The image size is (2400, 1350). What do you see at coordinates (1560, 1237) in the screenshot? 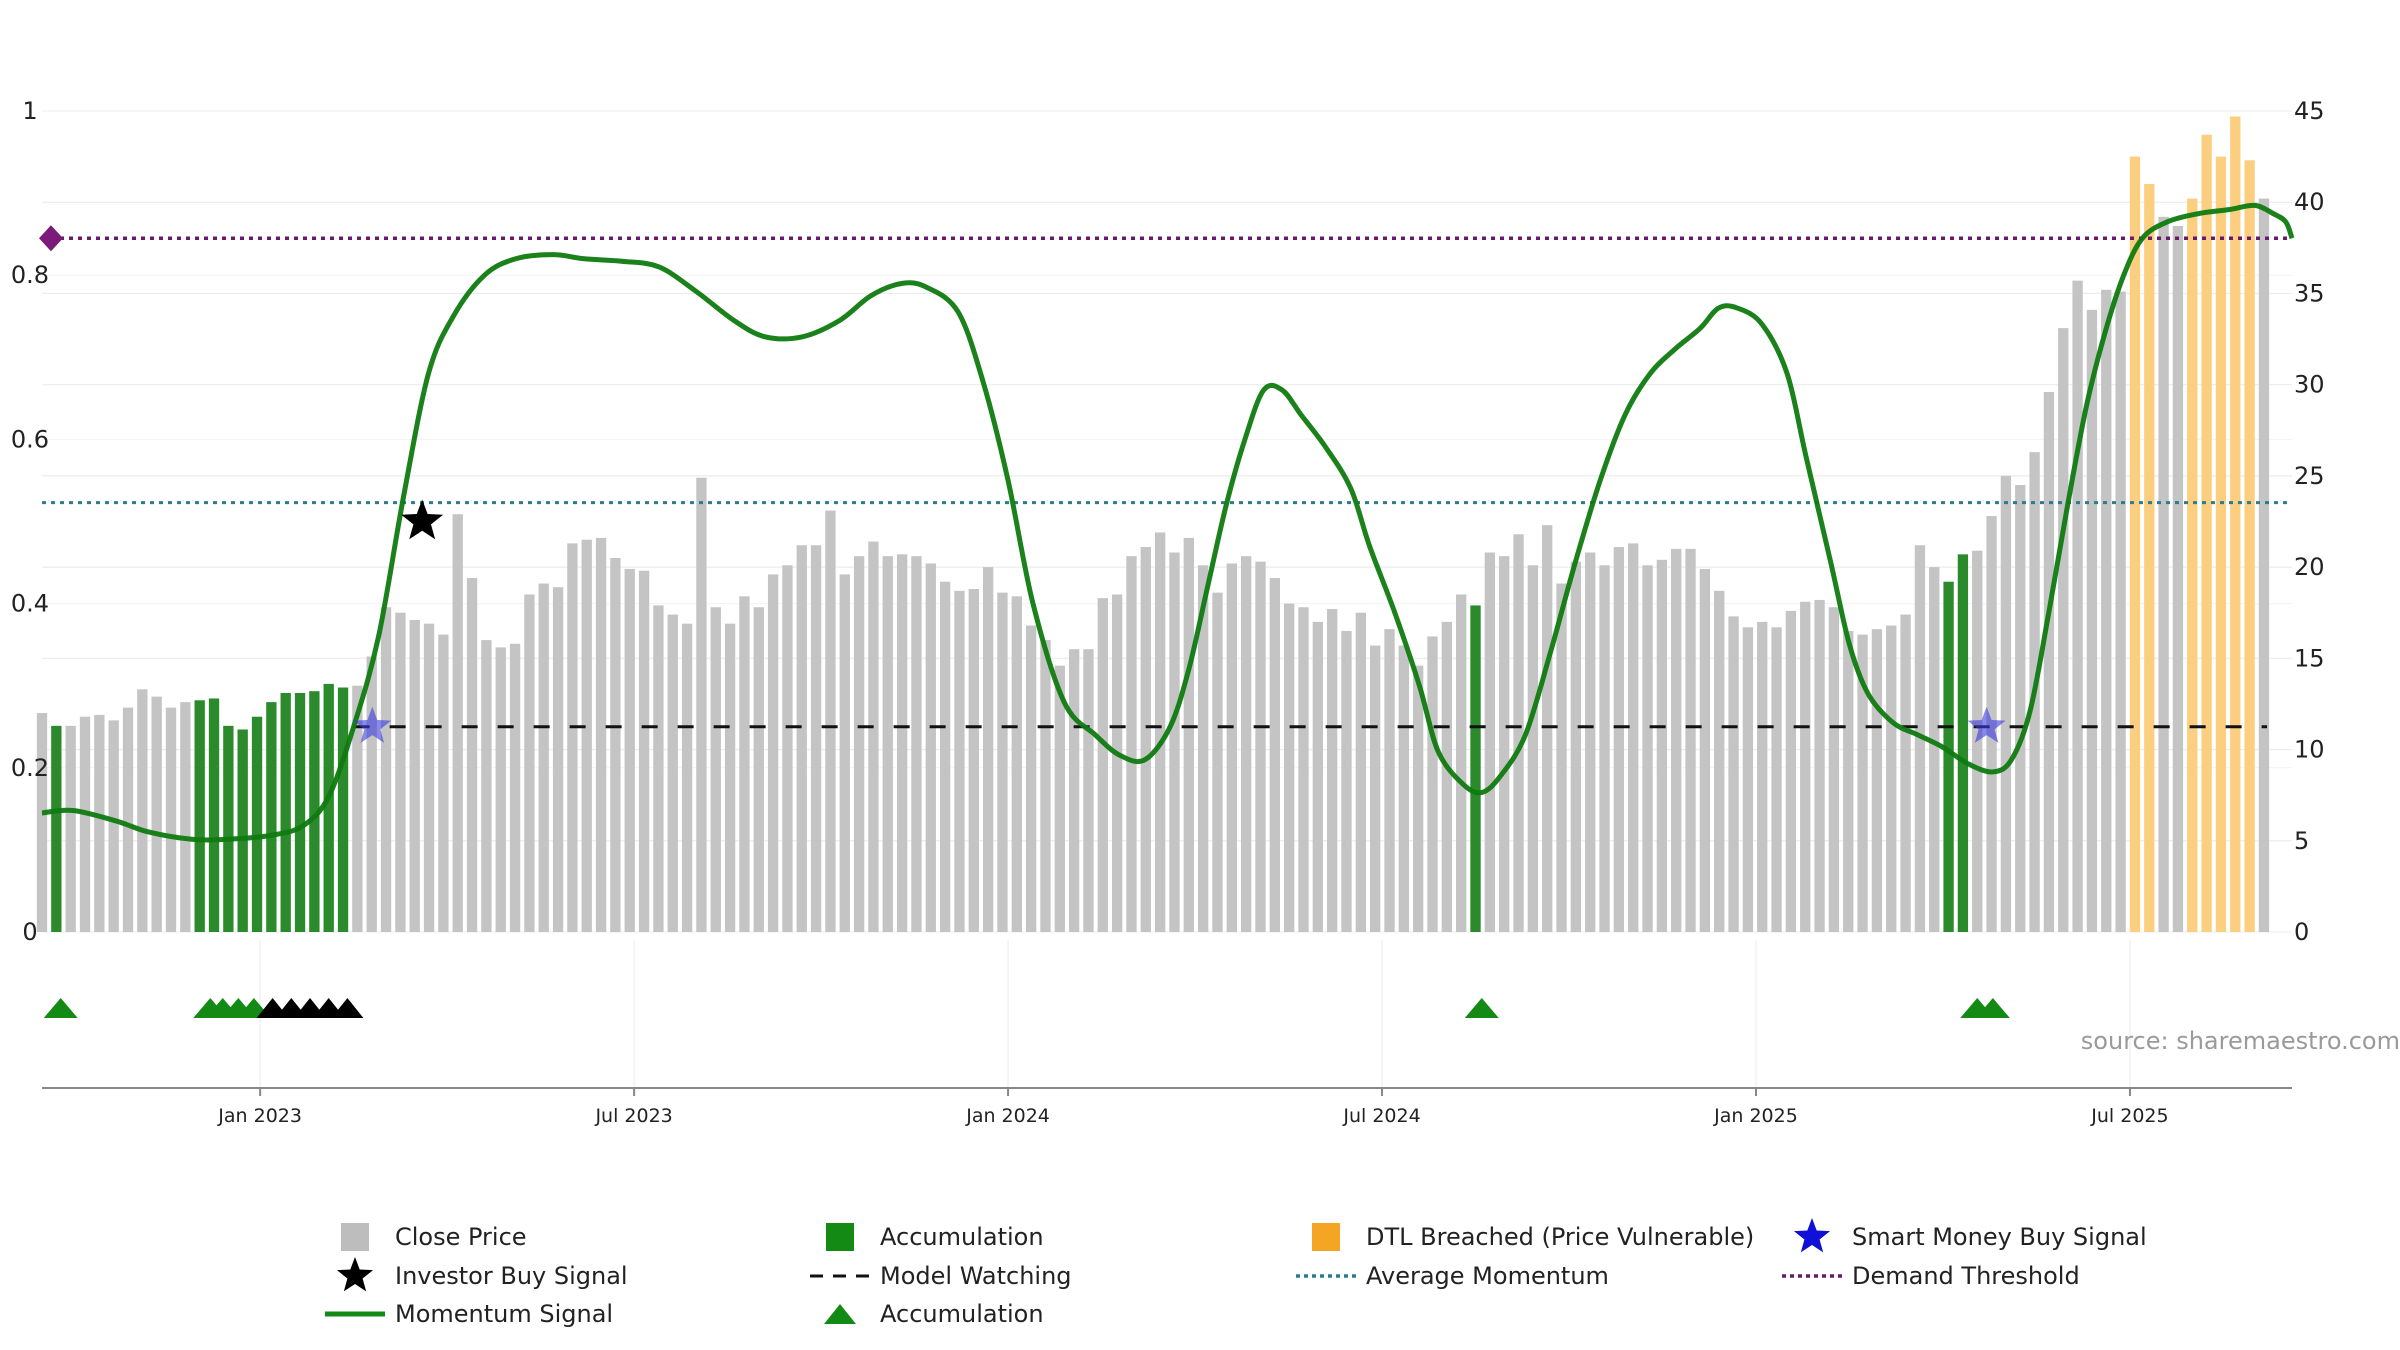
I see `legend-label: DTL Breached (Price Vulnerable)` at bounding box center [1560, 1237].